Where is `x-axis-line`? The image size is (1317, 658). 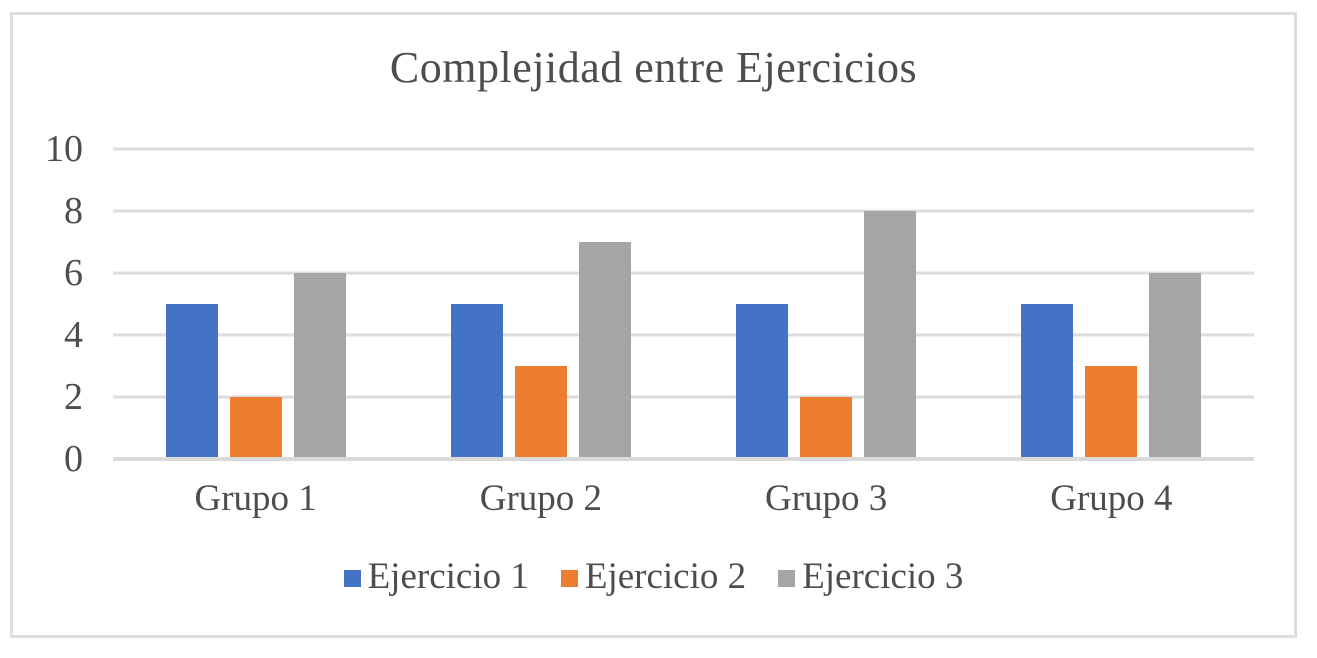
x-axis-line is located at coordinates (683, 459).